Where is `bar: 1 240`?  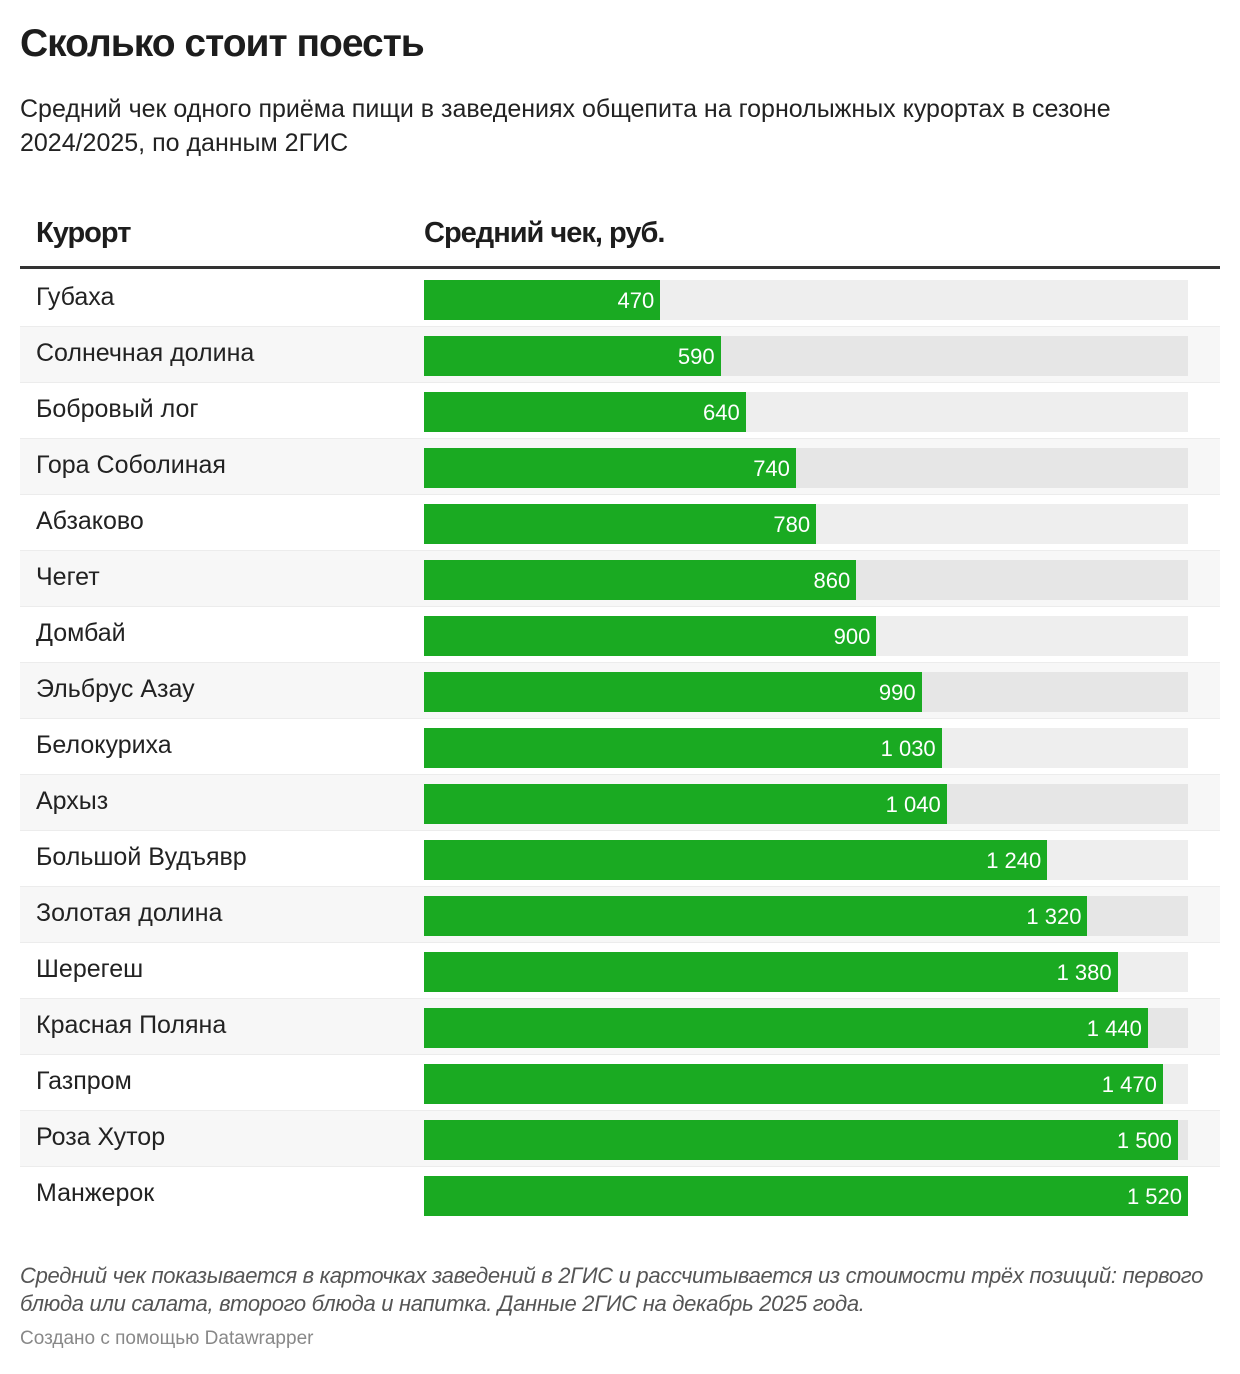 bar: 1 240 is located at coordinates (736, 860).